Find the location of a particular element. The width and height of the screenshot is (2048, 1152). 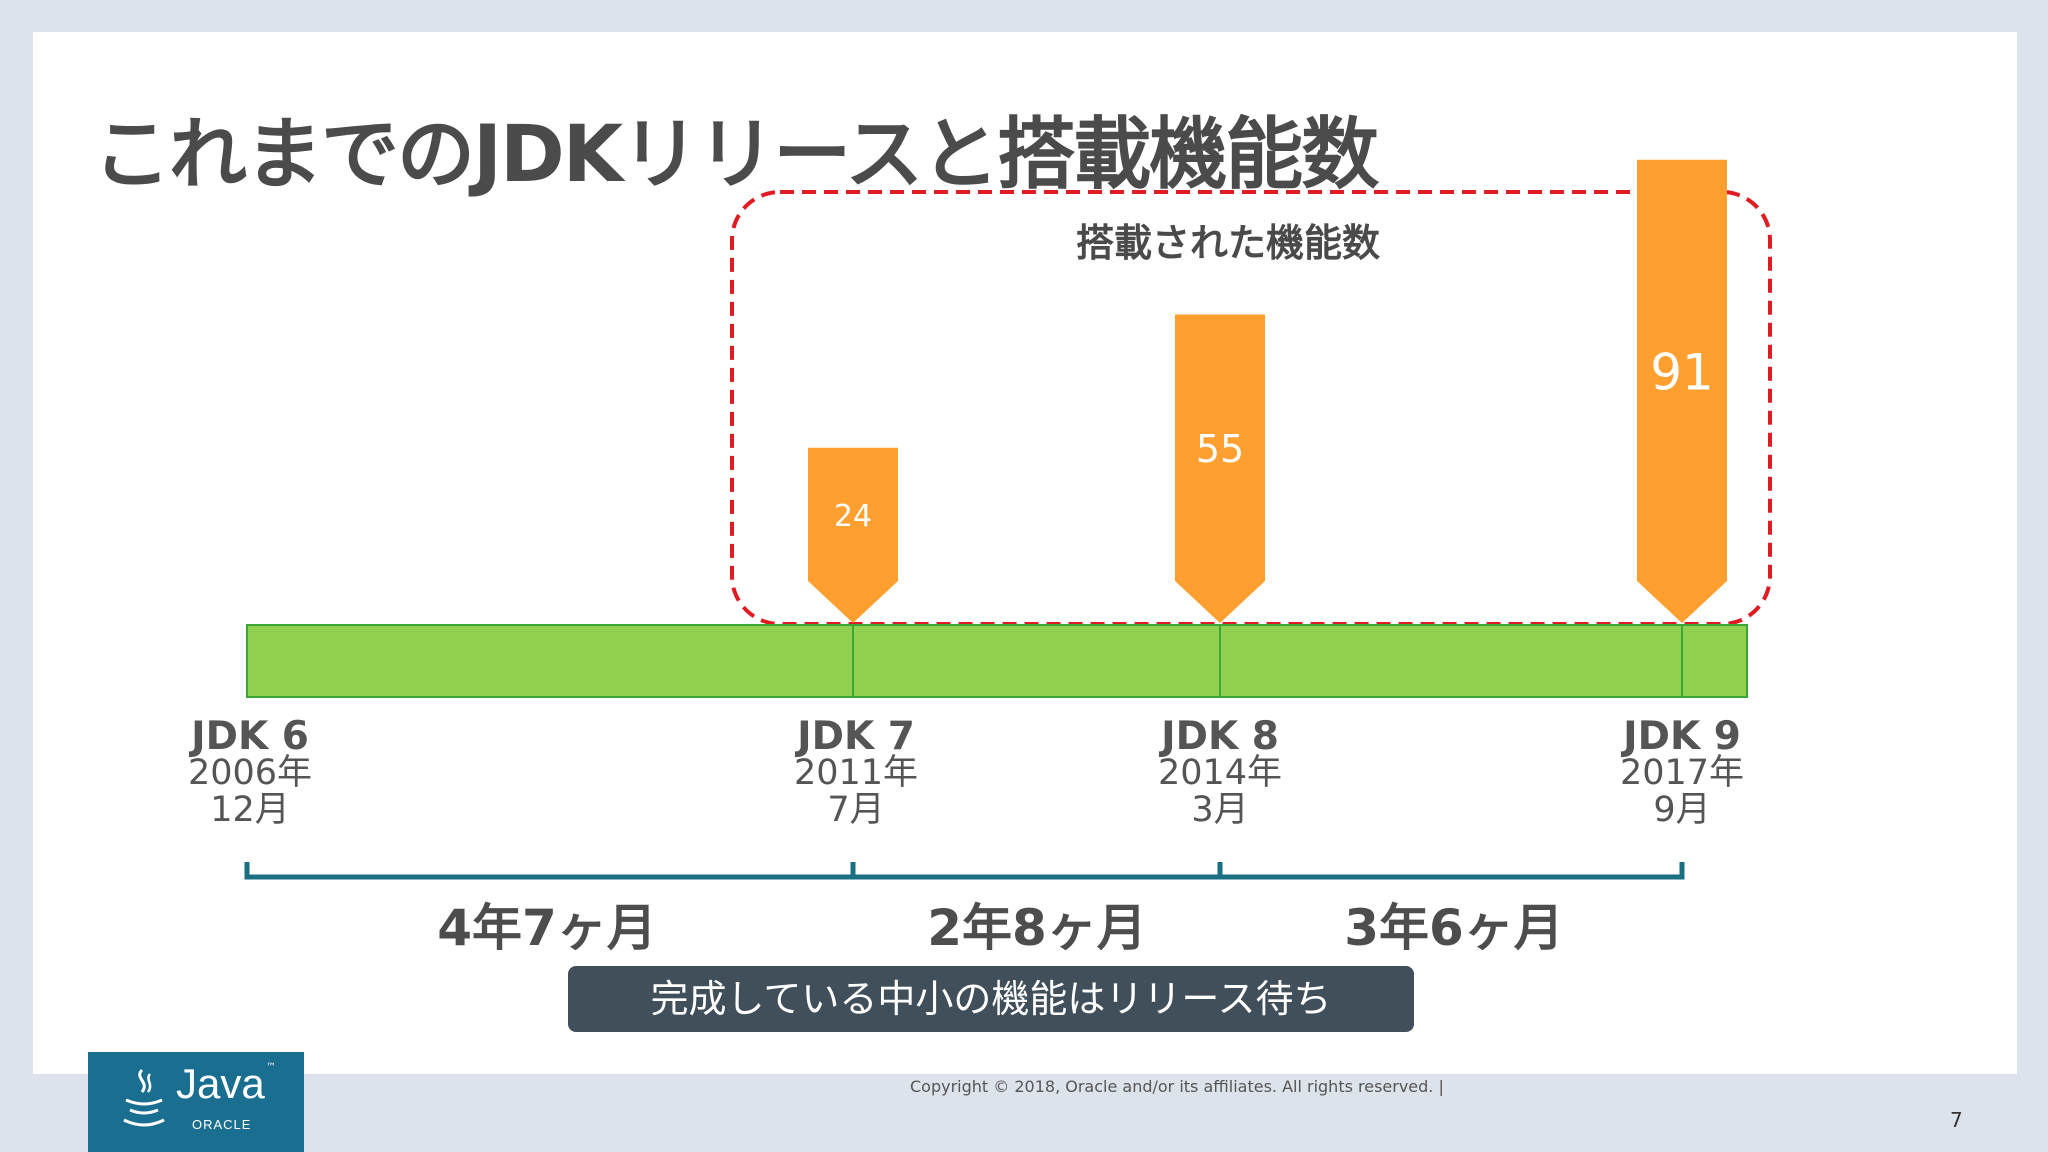

java-cup-icon is located at coordinates (144, 1097).